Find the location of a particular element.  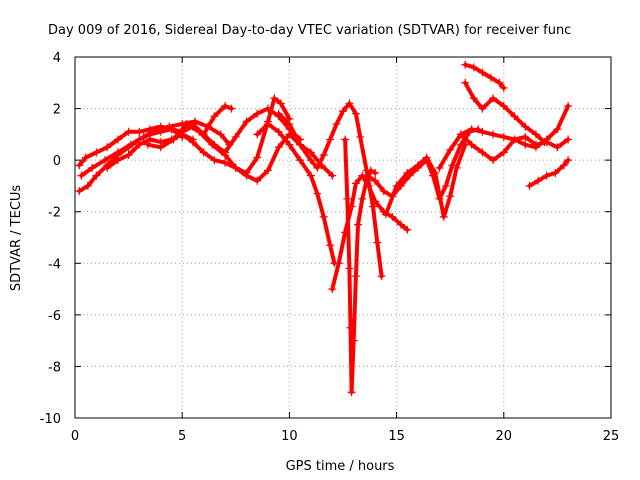

x-tick-label: 15 is located at coordinates (396, 436).